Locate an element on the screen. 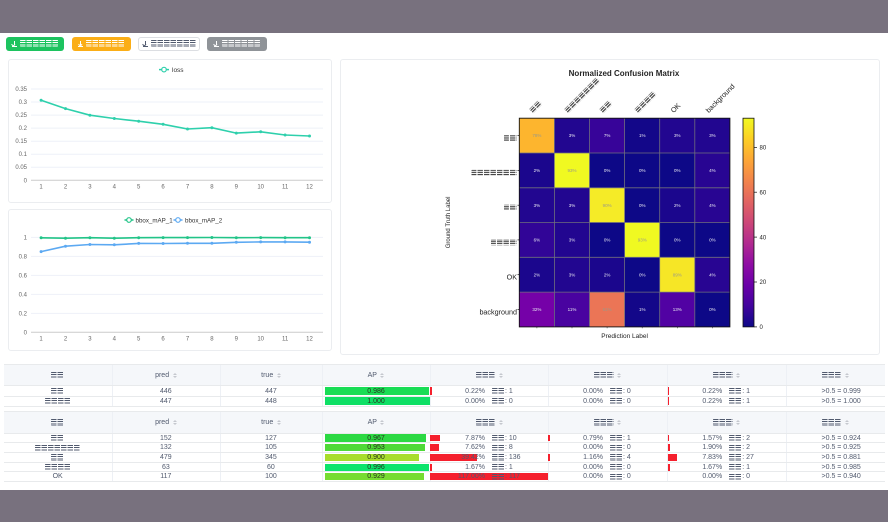  svg-text: 32% is located at coordinates (536, 309).